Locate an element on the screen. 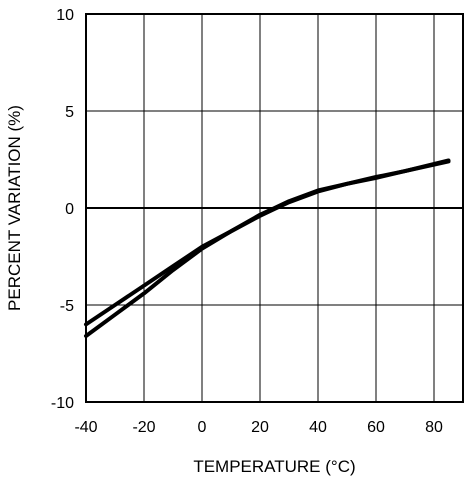 This screenshot has height=480, width=473. x-tick-label: 40 is located at coordinates (318, 427).